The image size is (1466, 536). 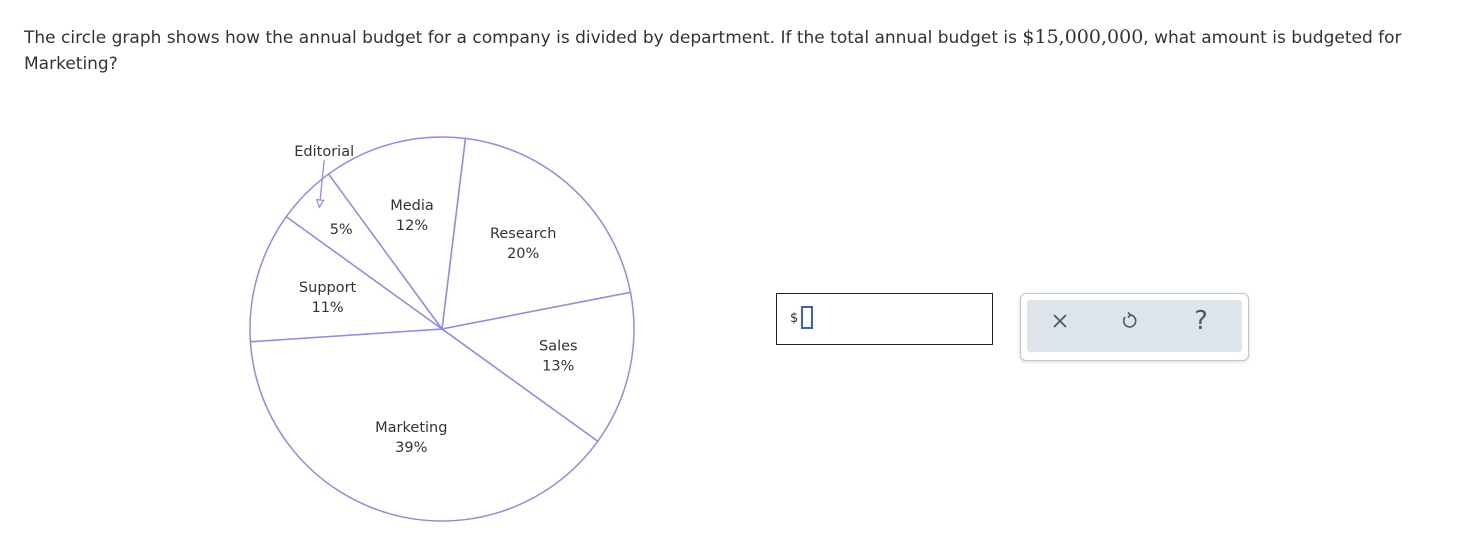 I want to click on slice-value-research: 20%, so click(x=523, y=254).